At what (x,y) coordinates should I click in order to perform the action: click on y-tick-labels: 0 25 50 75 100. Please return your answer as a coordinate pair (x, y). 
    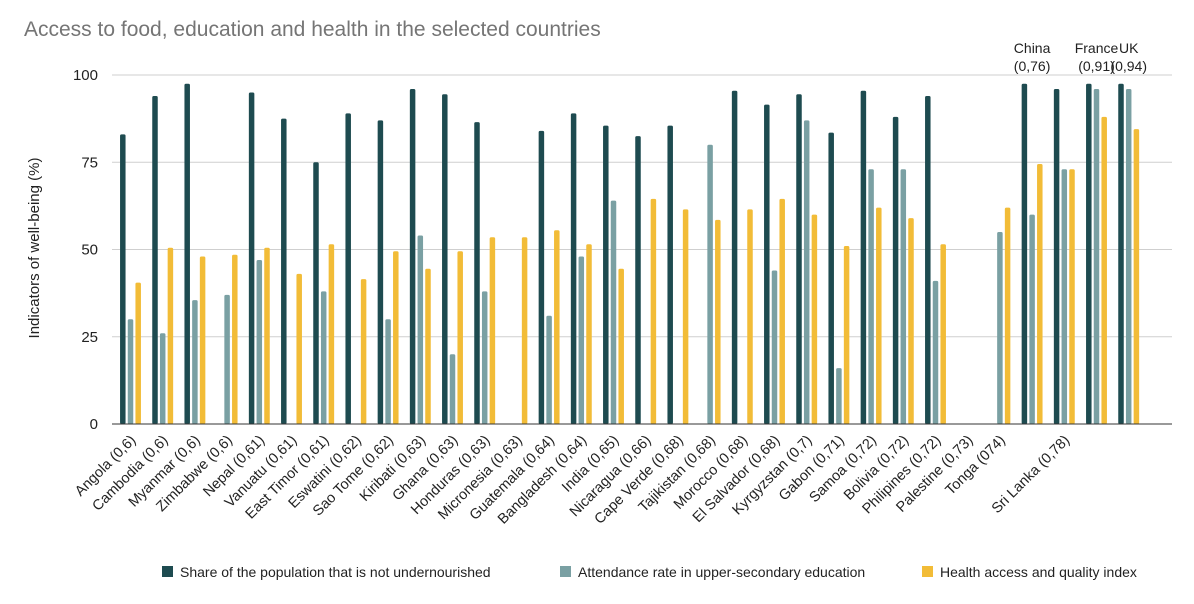
    Looking at the image, I should click on (85, 250).